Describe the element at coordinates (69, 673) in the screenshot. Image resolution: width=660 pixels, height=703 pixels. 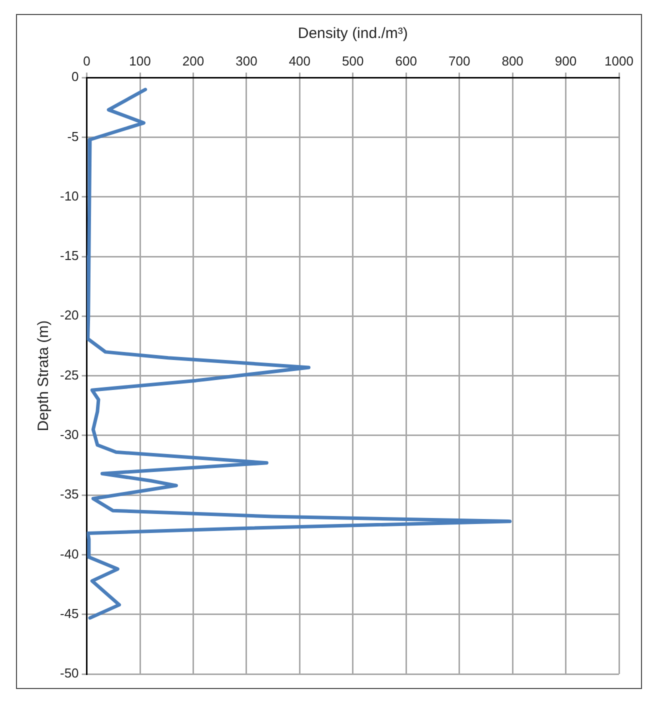
I see `y-tick-label: -50` at that location.